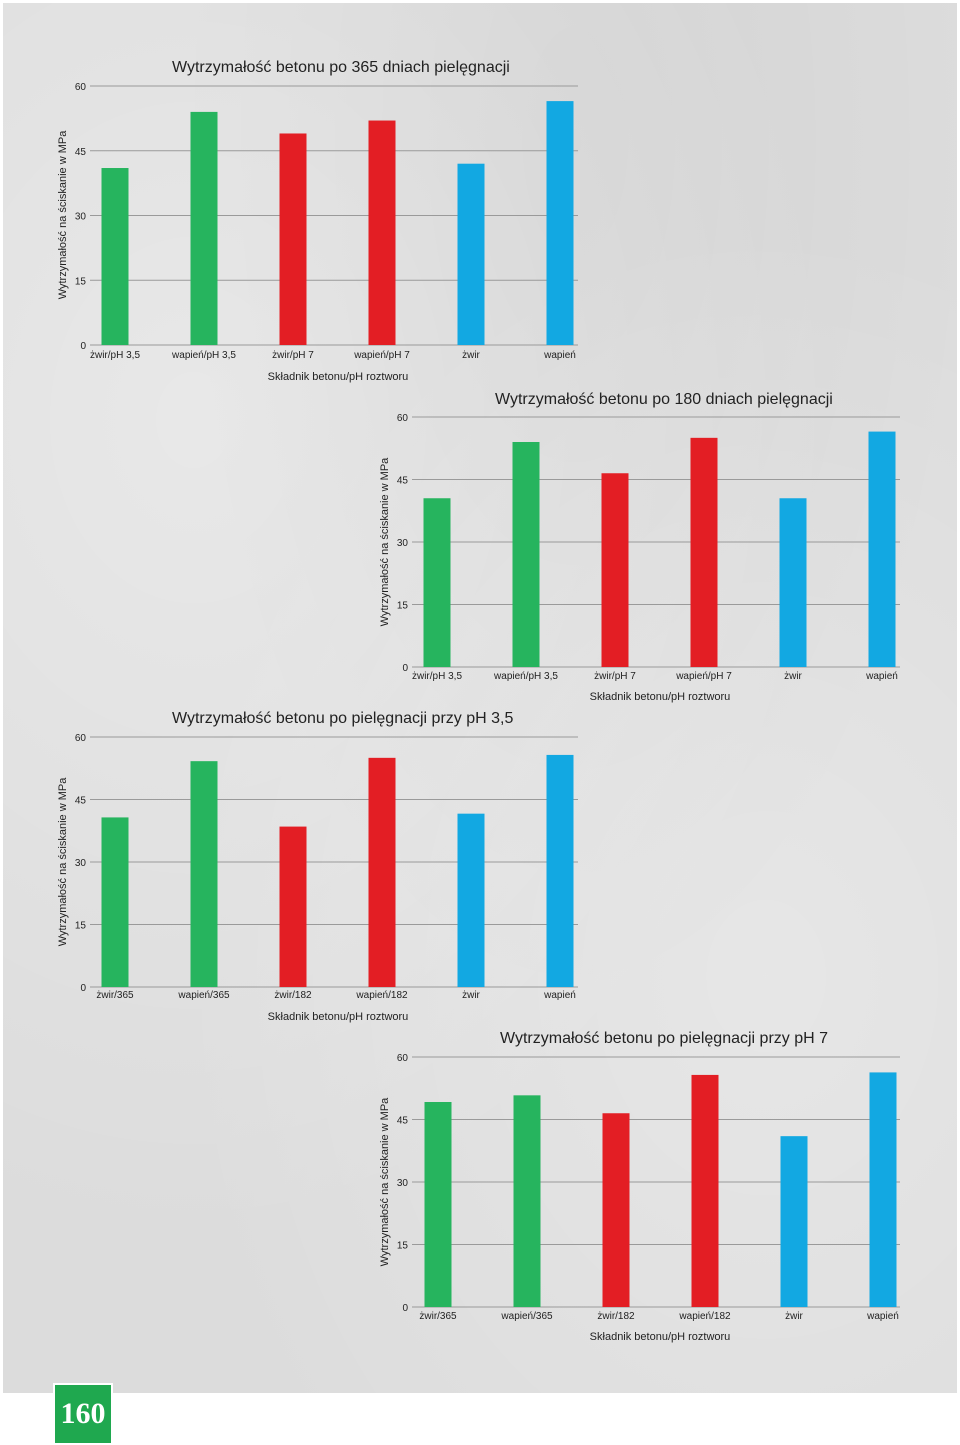  What do you see at coordinates (882, 1316) in the screenshot?
I see `chart-4-category-label: wapień` at bounding box center [882, 1316].